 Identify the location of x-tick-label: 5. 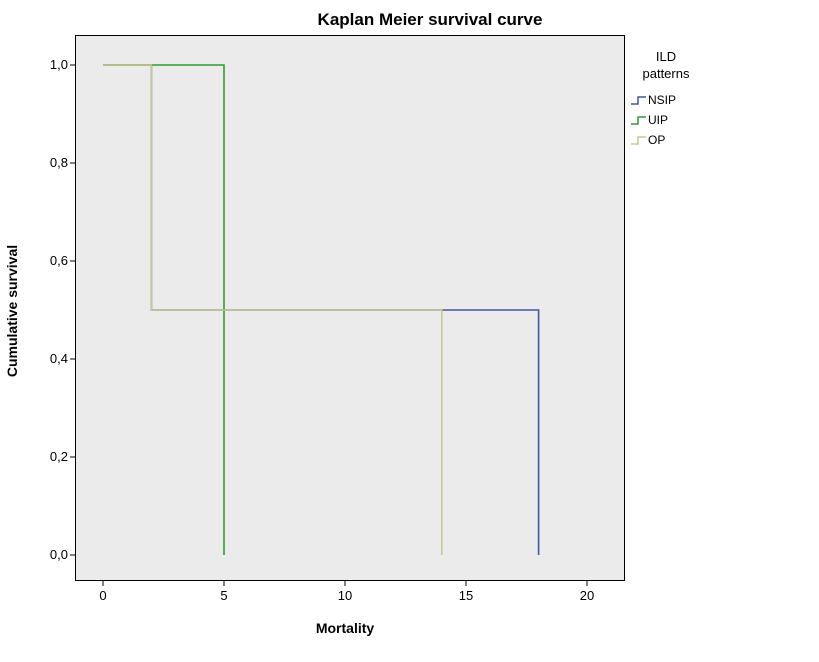
(224, 595).